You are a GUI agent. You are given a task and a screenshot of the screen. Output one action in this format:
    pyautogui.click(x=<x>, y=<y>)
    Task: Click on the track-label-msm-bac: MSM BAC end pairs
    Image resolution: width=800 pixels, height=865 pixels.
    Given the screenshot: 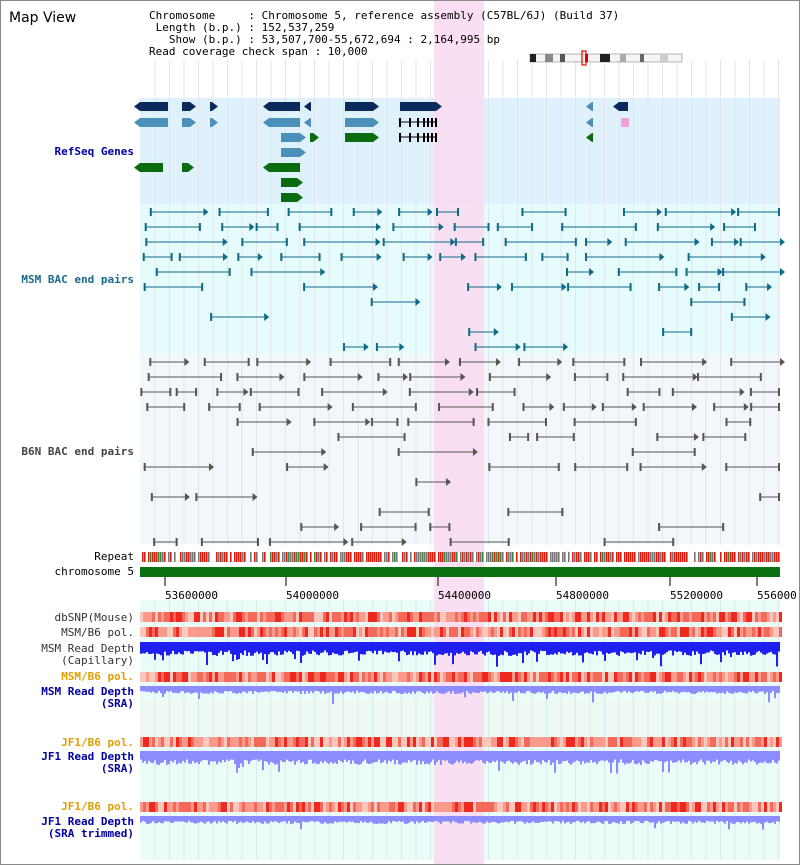 What is the action you would take?
    pyautogui.click(x=77, y=279)
    